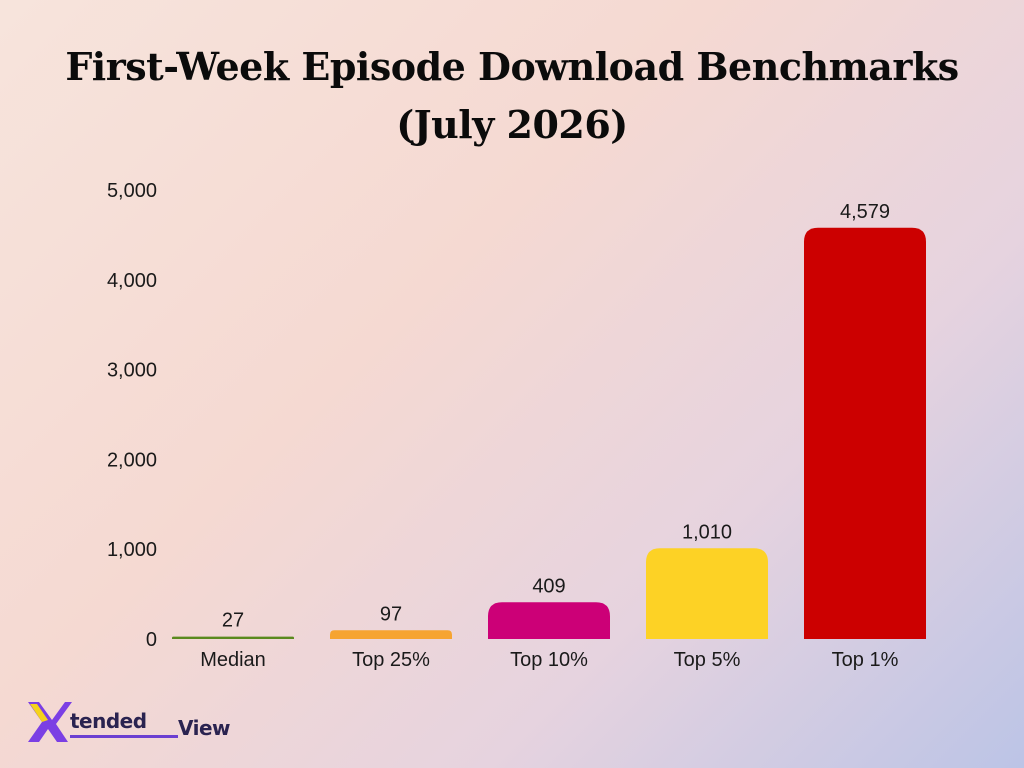 The width and height of the screenshot is (1024, 768). Describe the element at coordinates (204, 728) in the screenshot. I see `logo-text-view: View` at that location.